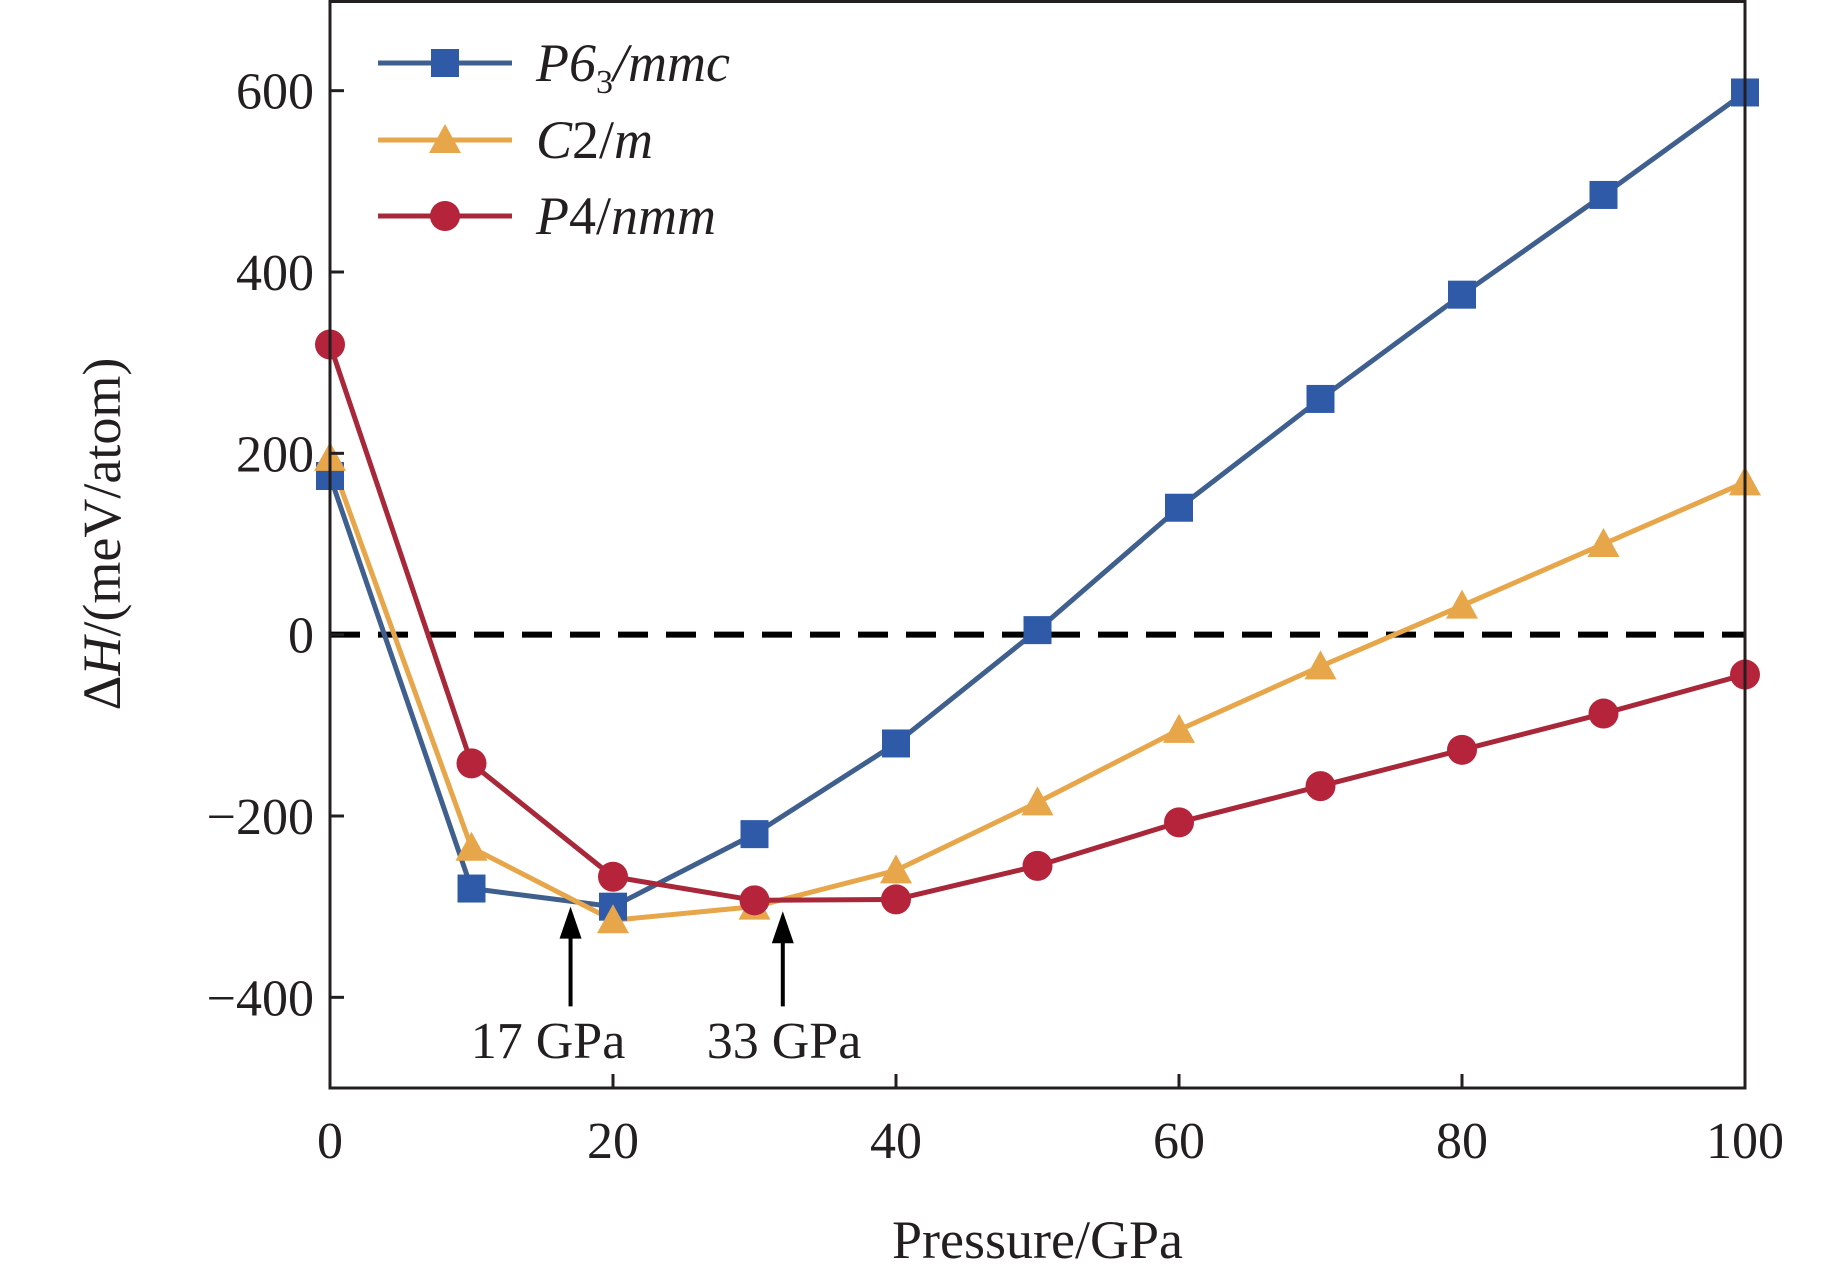  What do you see at coordinates (301, 636) in the screenshot?
I see `y-tick-label: 0` at bounding box center [301, 636].